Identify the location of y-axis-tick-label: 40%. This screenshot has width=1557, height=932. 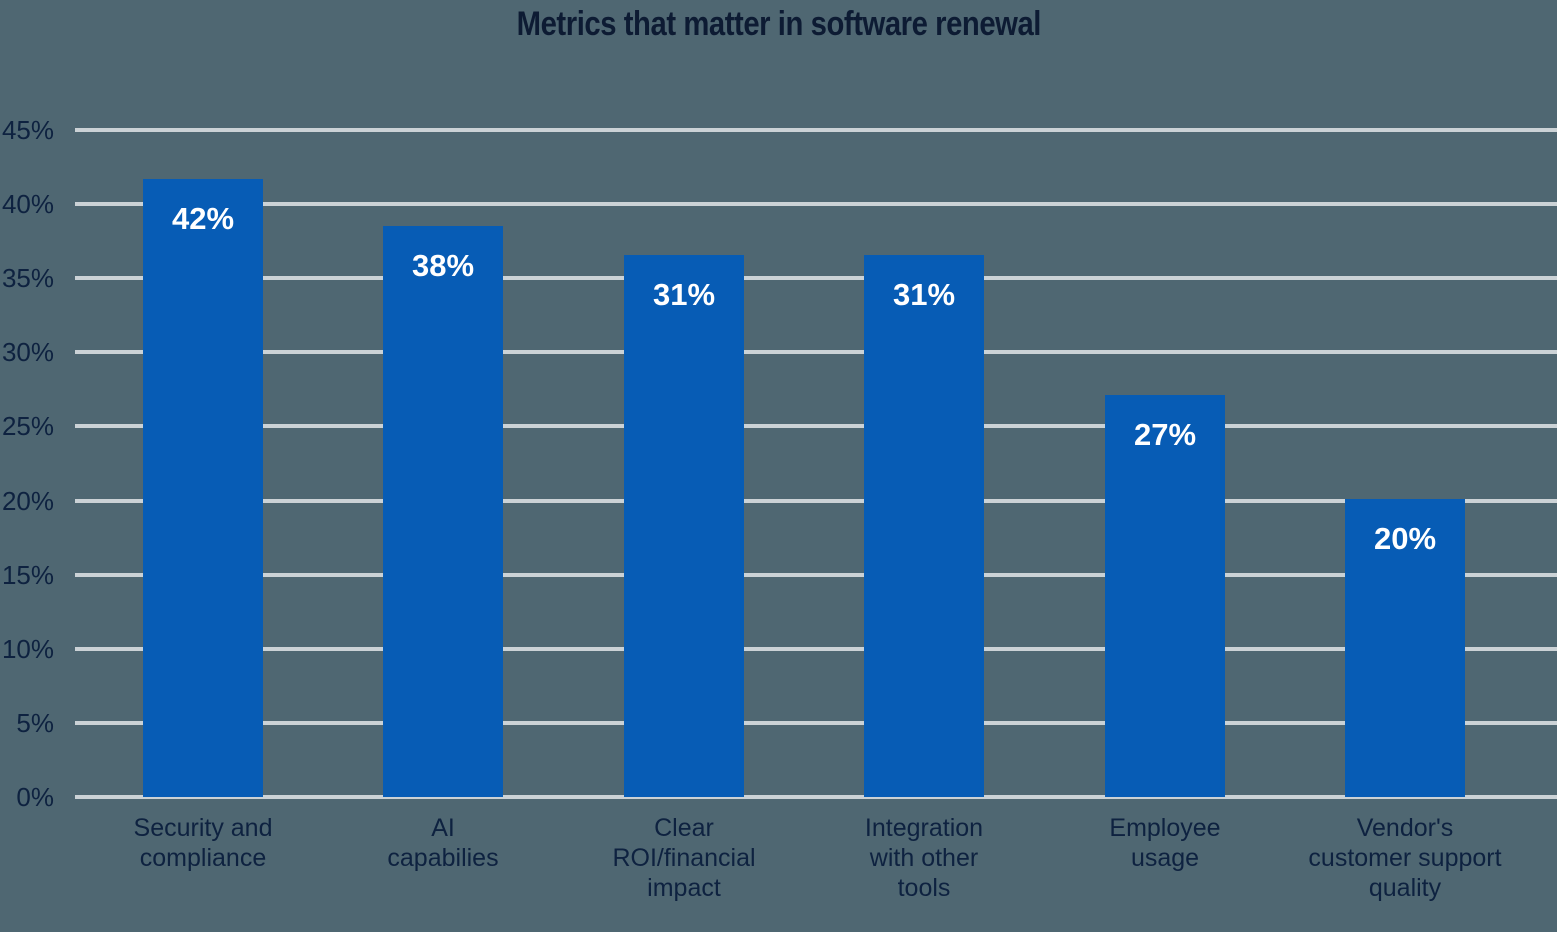
(27, 204).